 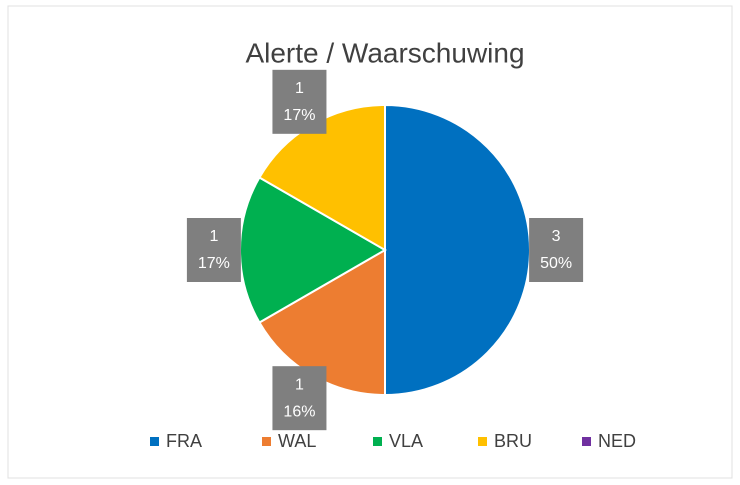 I want to click on chart-title: Alerte / Waarschuwing, so click(x=384, y=52).